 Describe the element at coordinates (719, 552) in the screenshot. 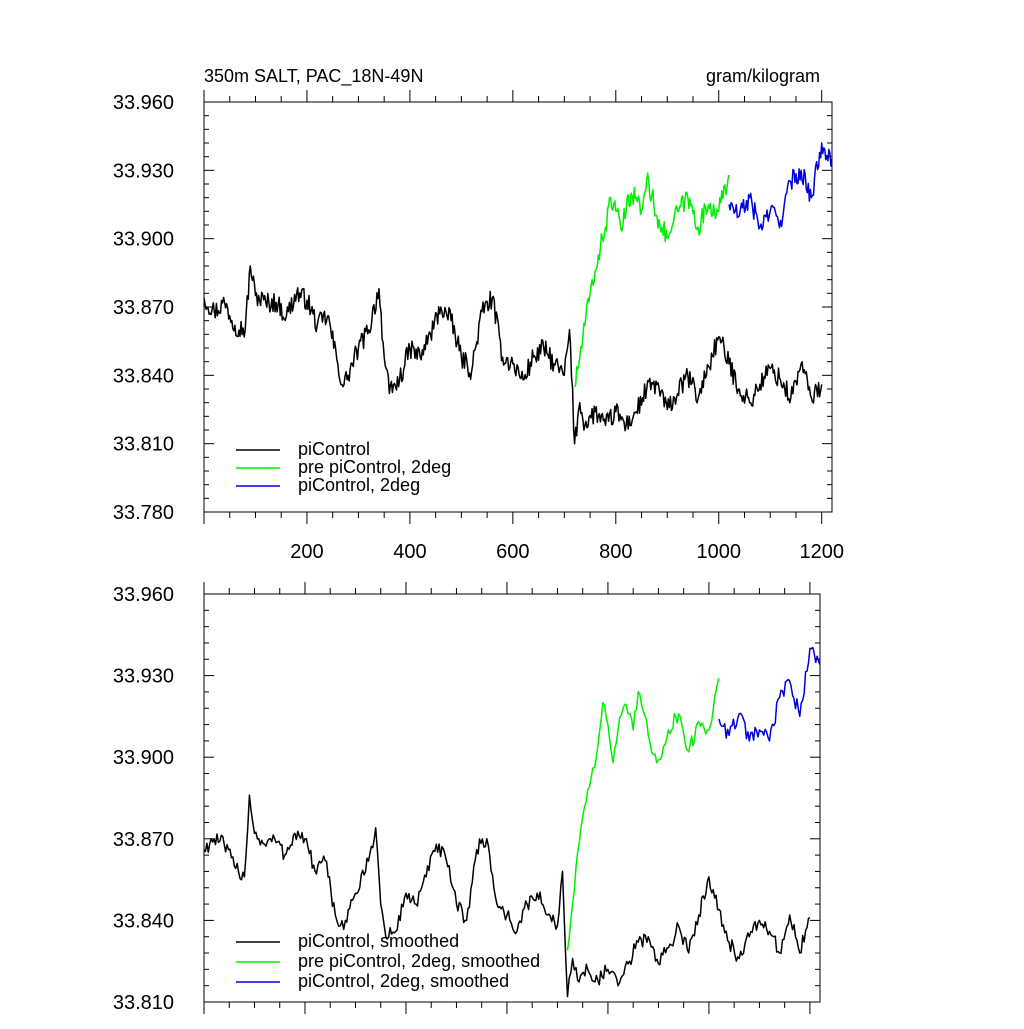

I see `x-tick-label: 1000` at that location.